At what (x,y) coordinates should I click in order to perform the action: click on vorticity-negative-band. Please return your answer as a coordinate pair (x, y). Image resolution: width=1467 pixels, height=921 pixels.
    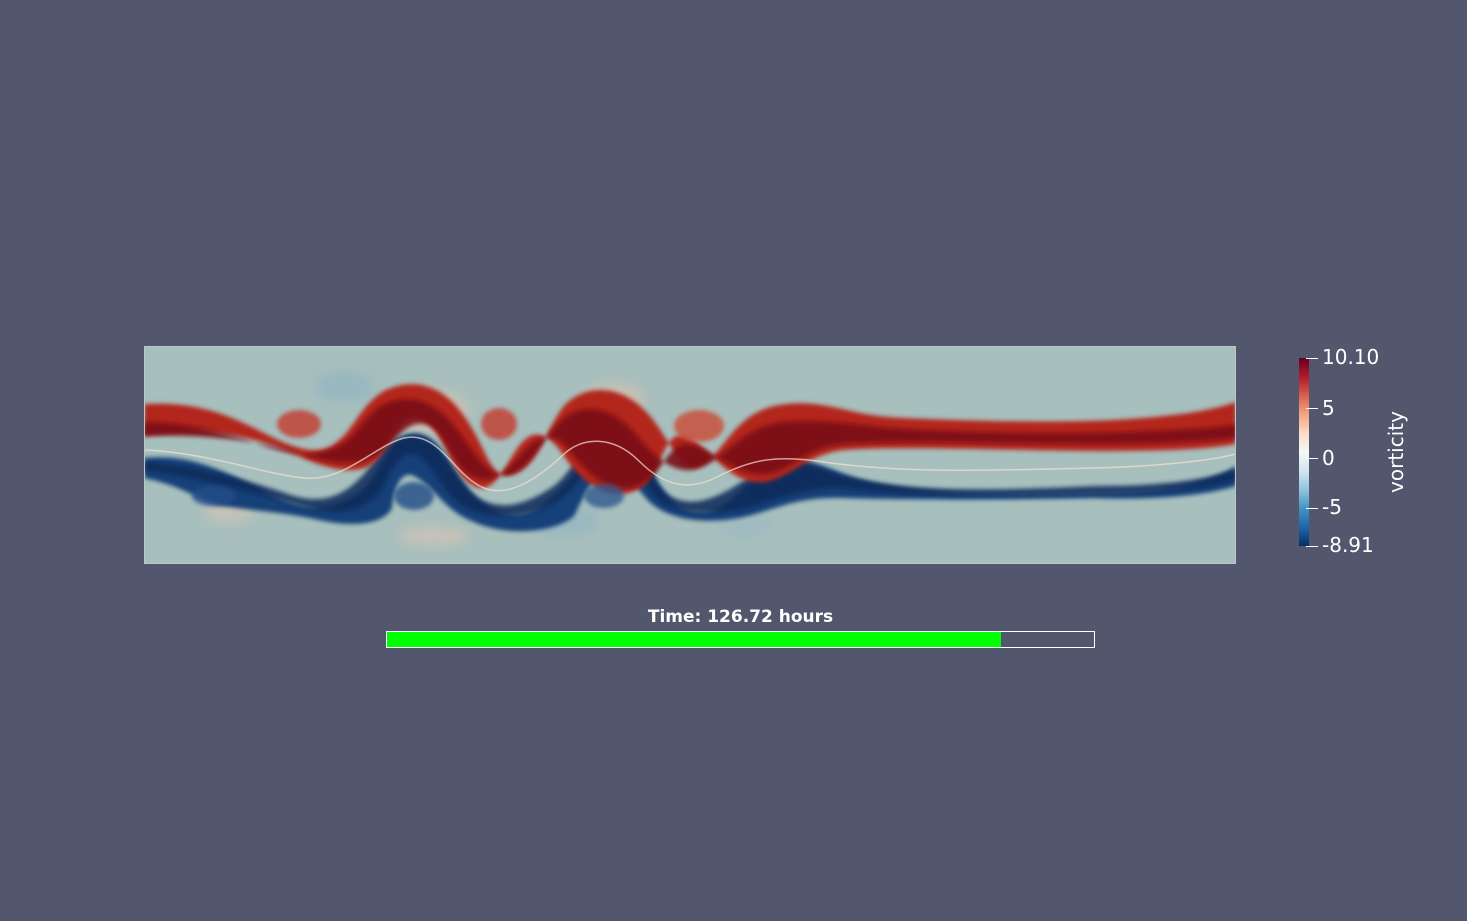
    Looking at the image, I should click on (690, 482).